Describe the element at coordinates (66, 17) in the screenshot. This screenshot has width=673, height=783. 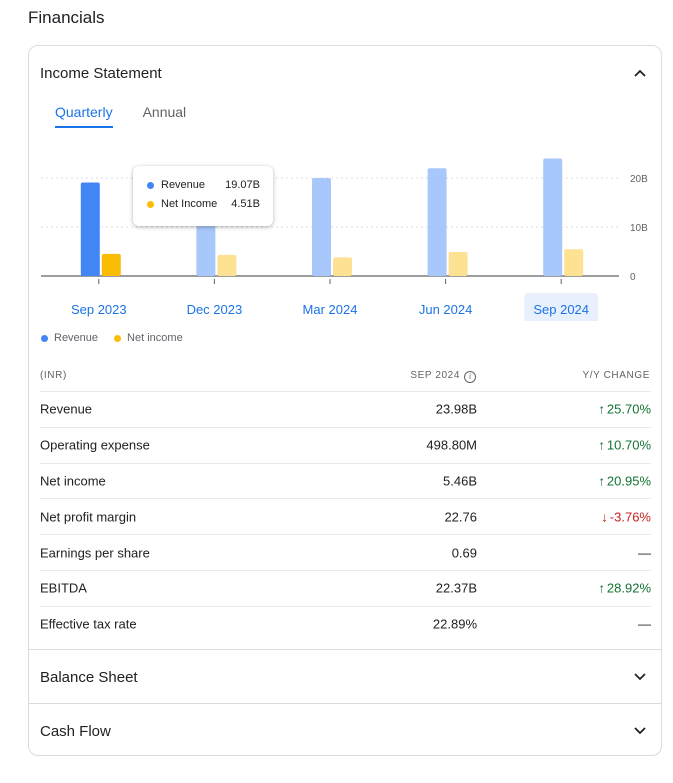
I see `page-title: Financials` at that location.